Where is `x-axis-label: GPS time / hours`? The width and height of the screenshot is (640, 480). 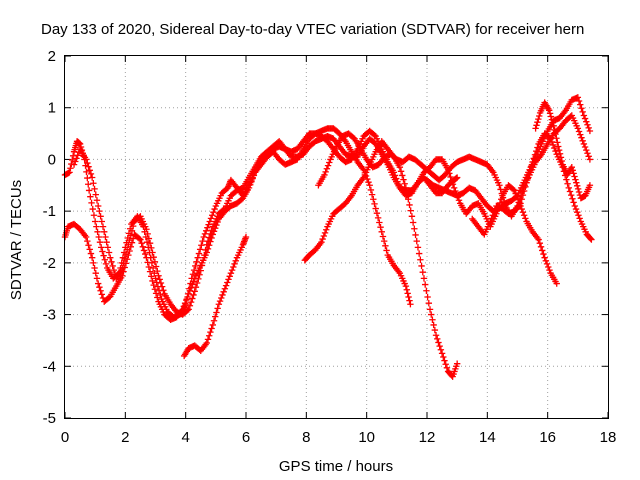 x-axis-label: GPS time / hours is located at coordinates (336, 466).